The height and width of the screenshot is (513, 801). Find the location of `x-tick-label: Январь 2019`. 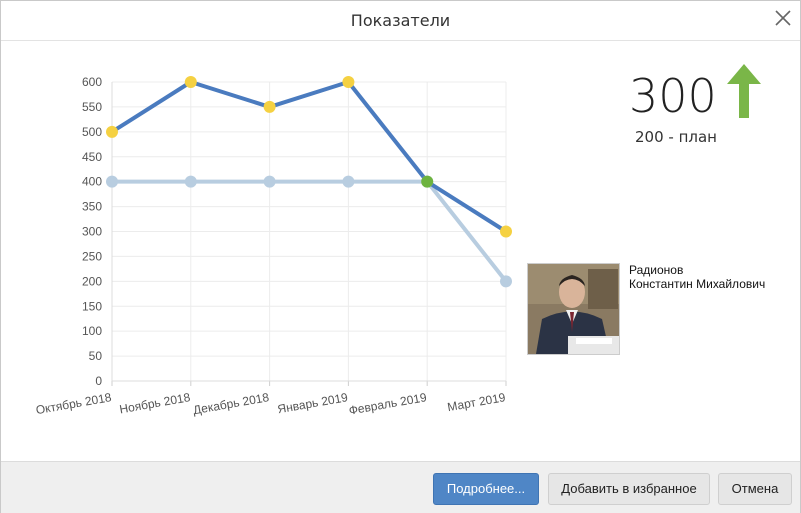

x-tick-label: Январь 2019 is located at coordinates (312, 403).